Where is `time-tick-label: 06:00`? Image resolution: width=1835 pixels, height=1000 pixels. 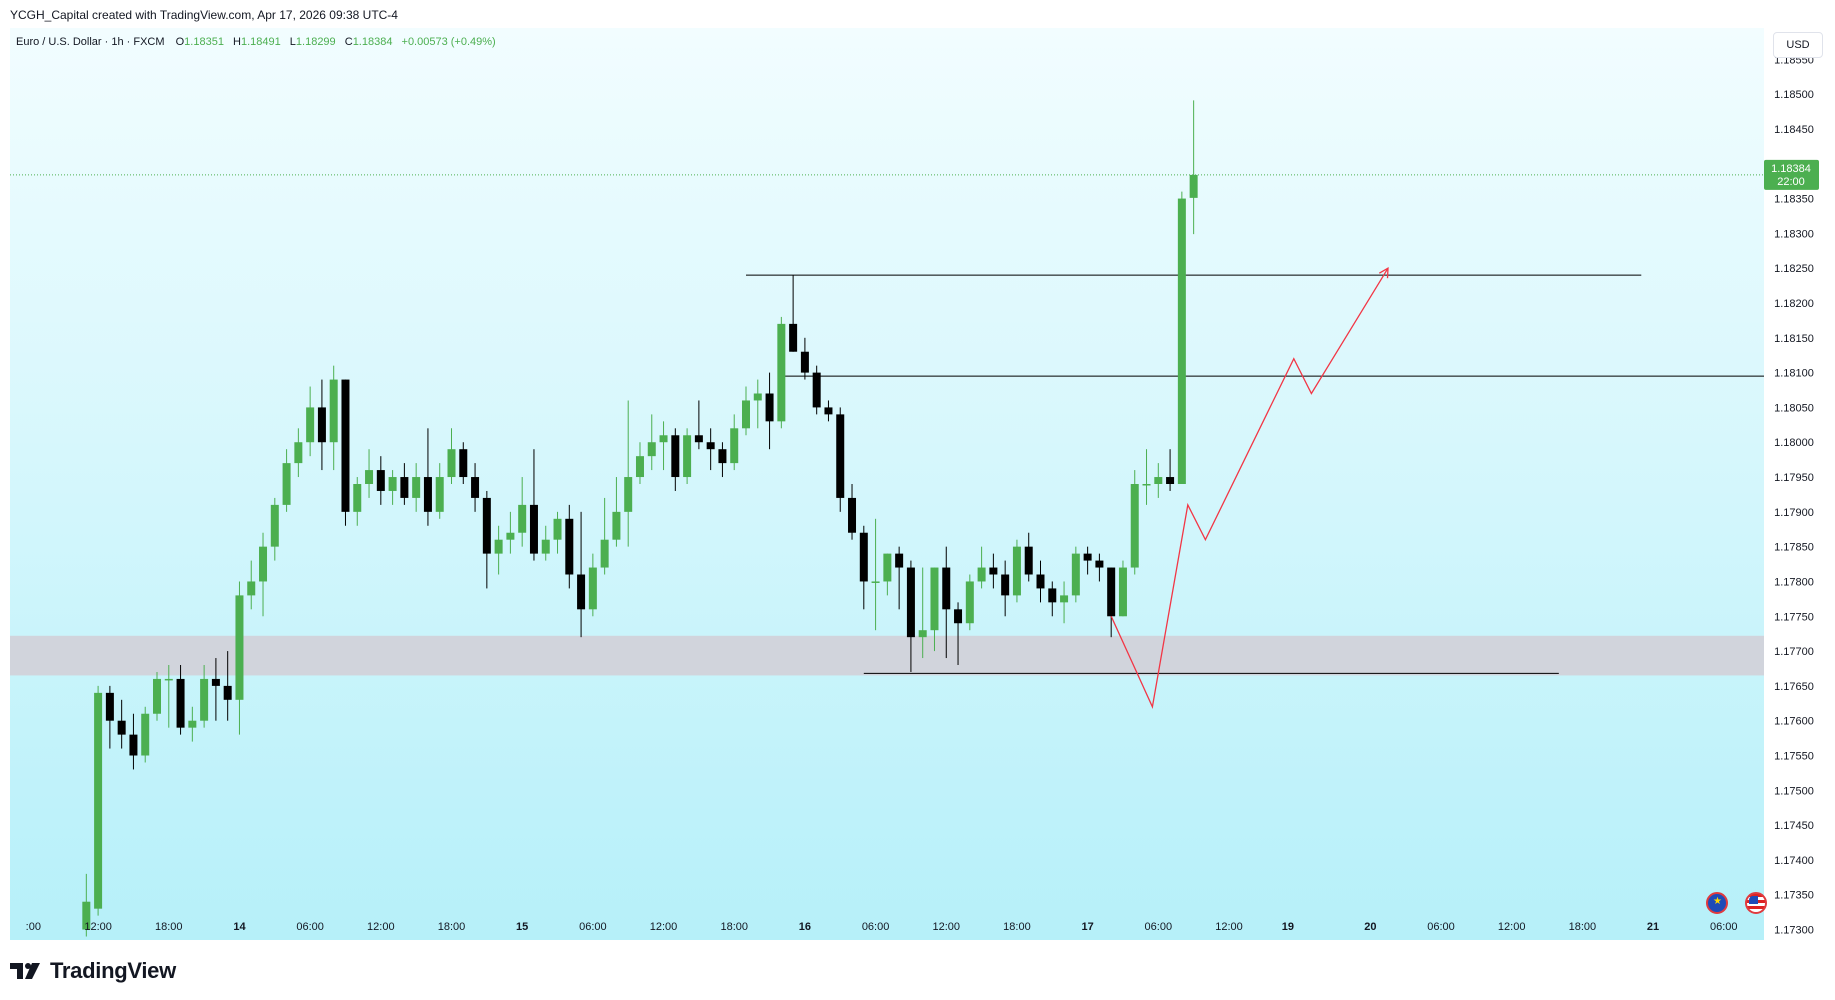 time-tick-label: 06:00 is located at coordinates (876, 927).